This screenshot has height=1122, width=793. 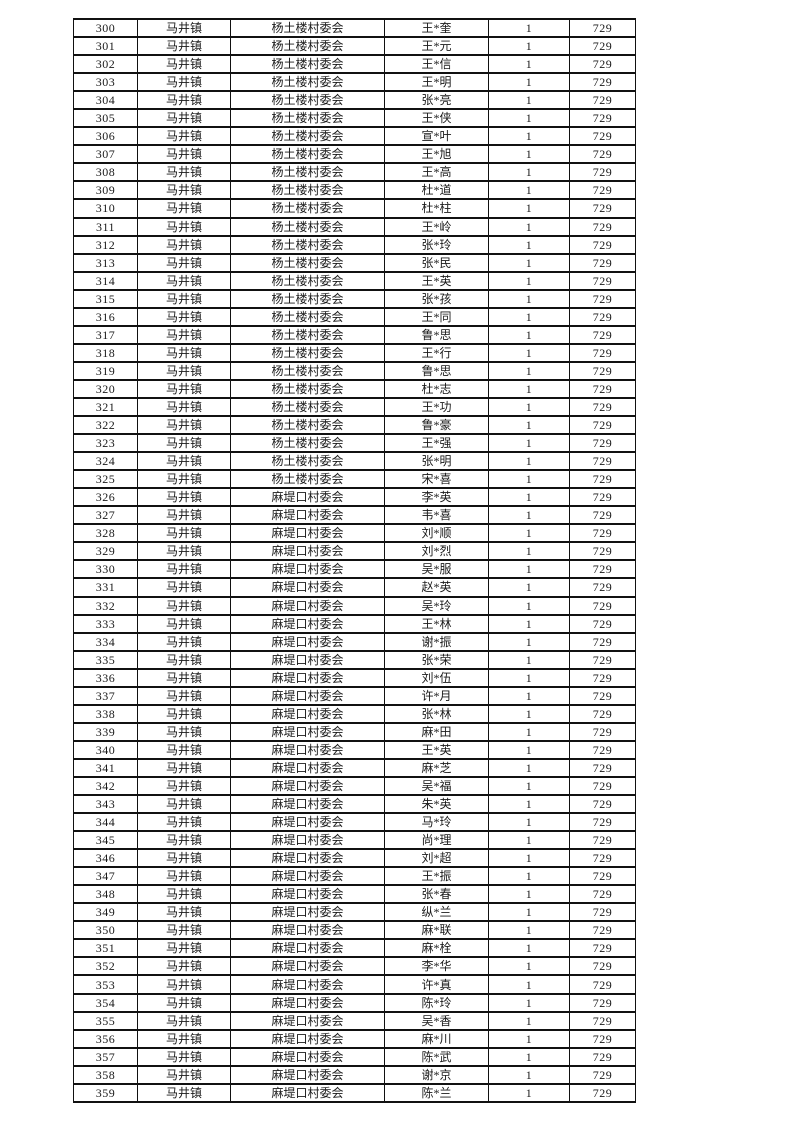 I want to click on cell-no: 344, so click(x=105, y=822).